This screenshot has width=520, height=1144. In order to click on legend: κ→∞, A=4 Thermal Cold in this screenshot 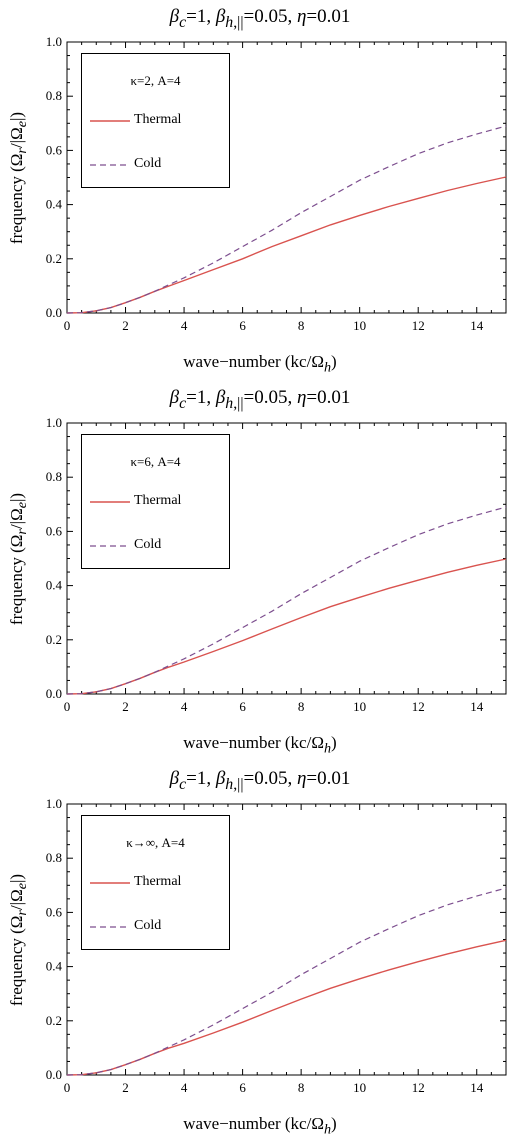, I will do `click(155, 882)`.